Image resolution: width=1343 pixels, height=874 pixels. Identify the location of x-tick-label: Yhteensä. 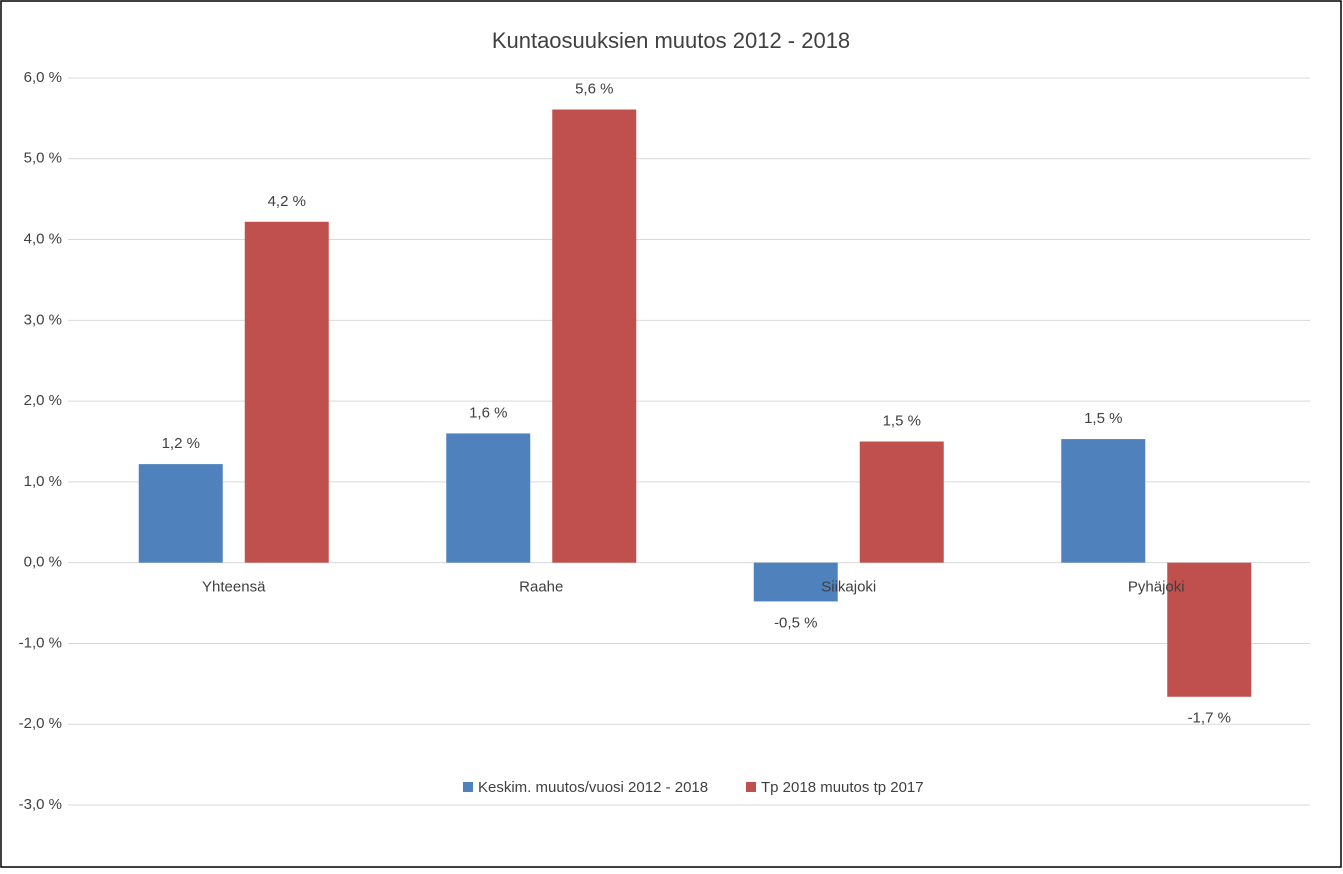
(234, 587).